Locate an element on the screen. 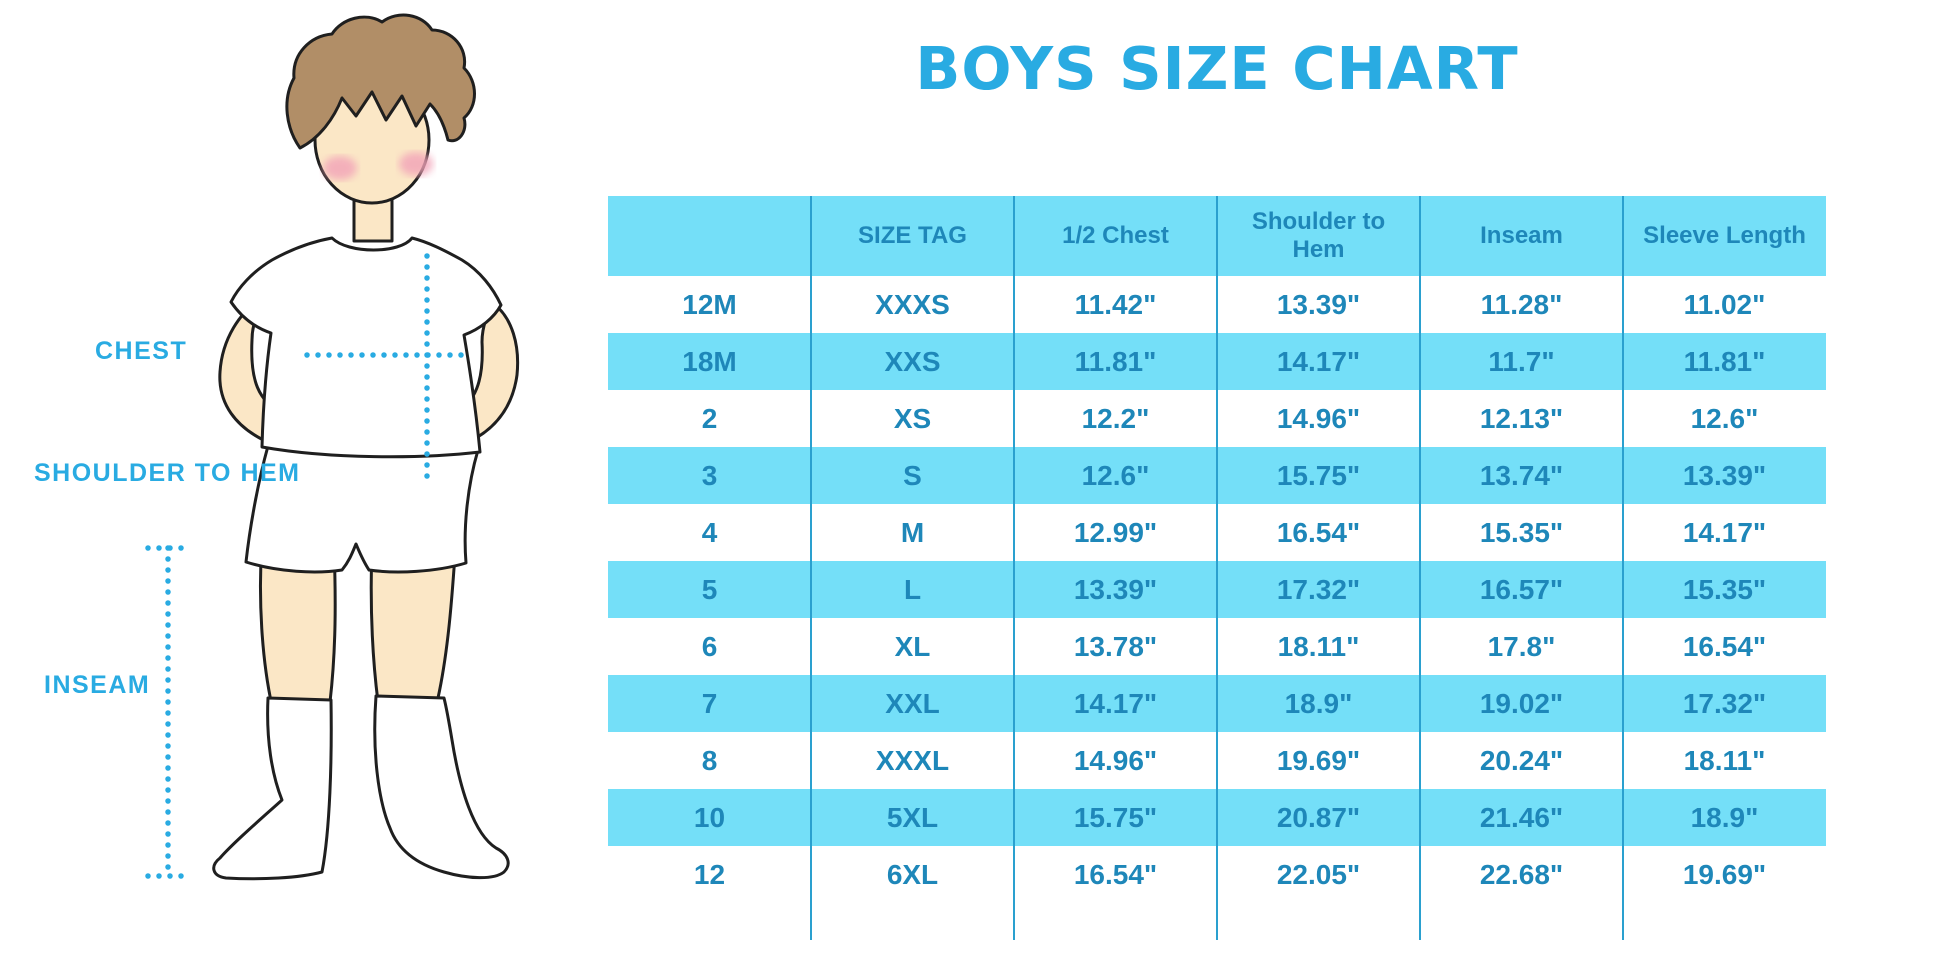 The image size is (1946, 973). shirt is located at coordinates (366, 347).